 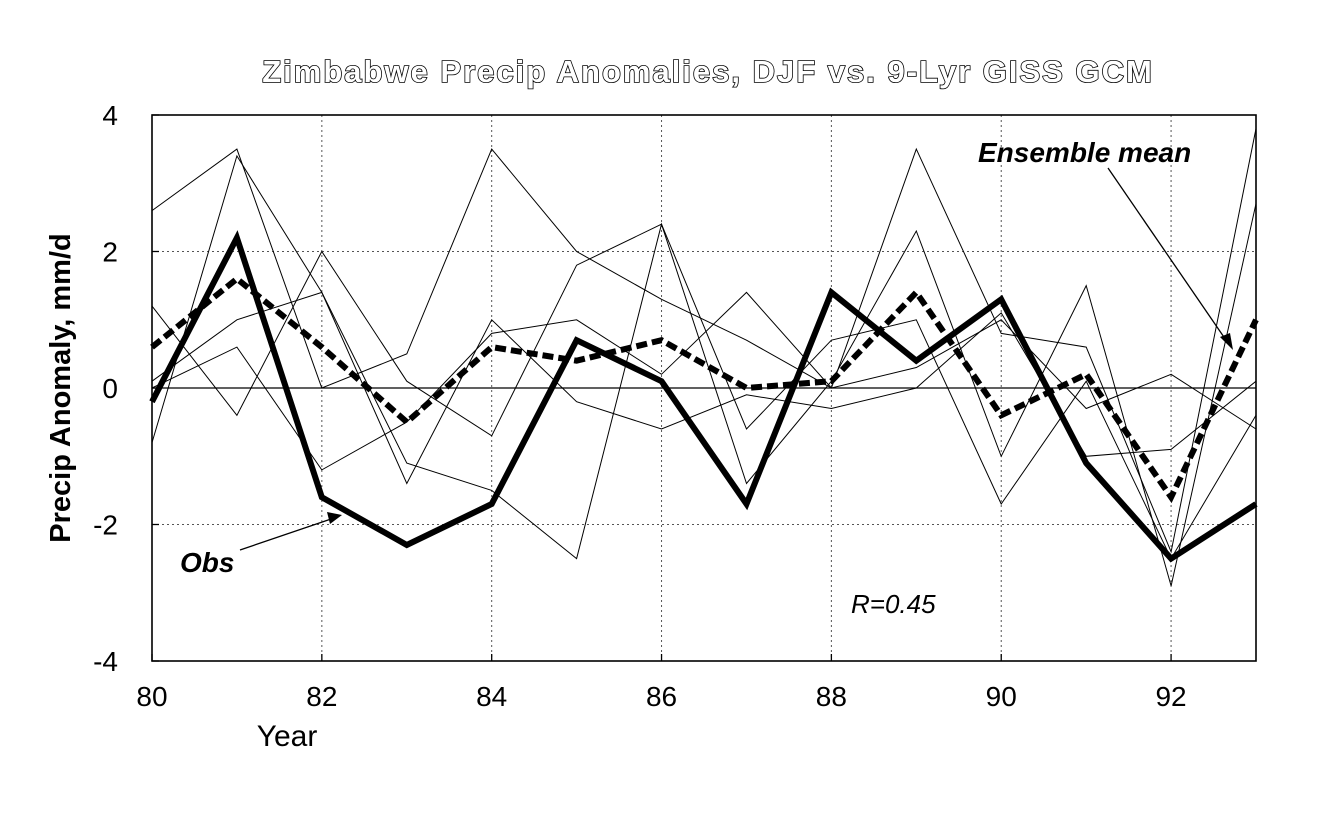 I want to click on y-tick-label: -4, so click(x=105, y=661).